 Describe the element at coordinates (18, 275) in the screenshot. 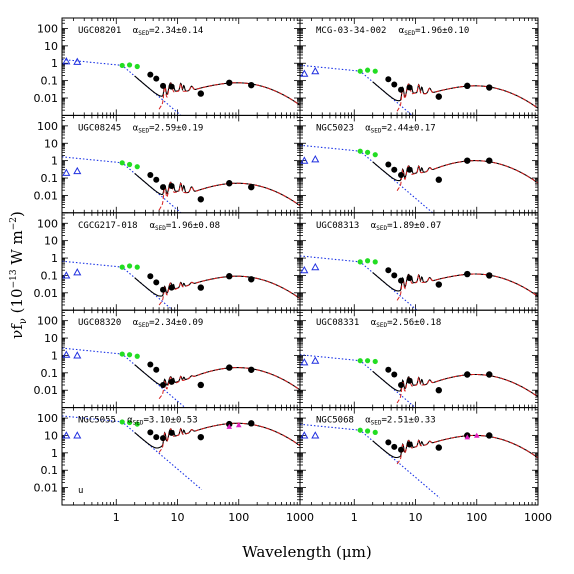

I see `y-axis-label: νfν (10−13 W m−2)` at that location.